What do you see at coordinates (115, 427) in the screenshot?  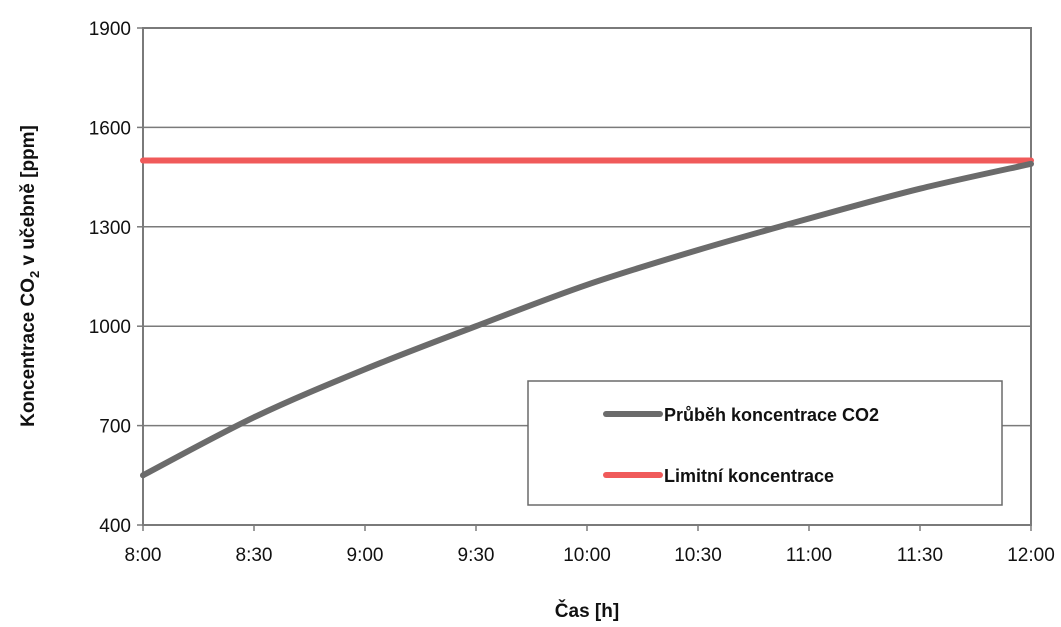 I see `y-tick-label-700: 700` at bounding box center [115, 427].